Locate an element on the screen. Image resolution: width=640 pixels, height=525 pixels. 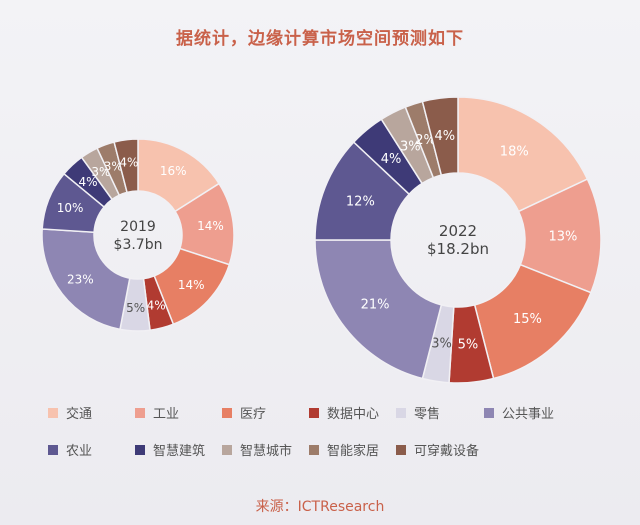
donut-2022-label-6: 12% is located at coordinates (360, 201).